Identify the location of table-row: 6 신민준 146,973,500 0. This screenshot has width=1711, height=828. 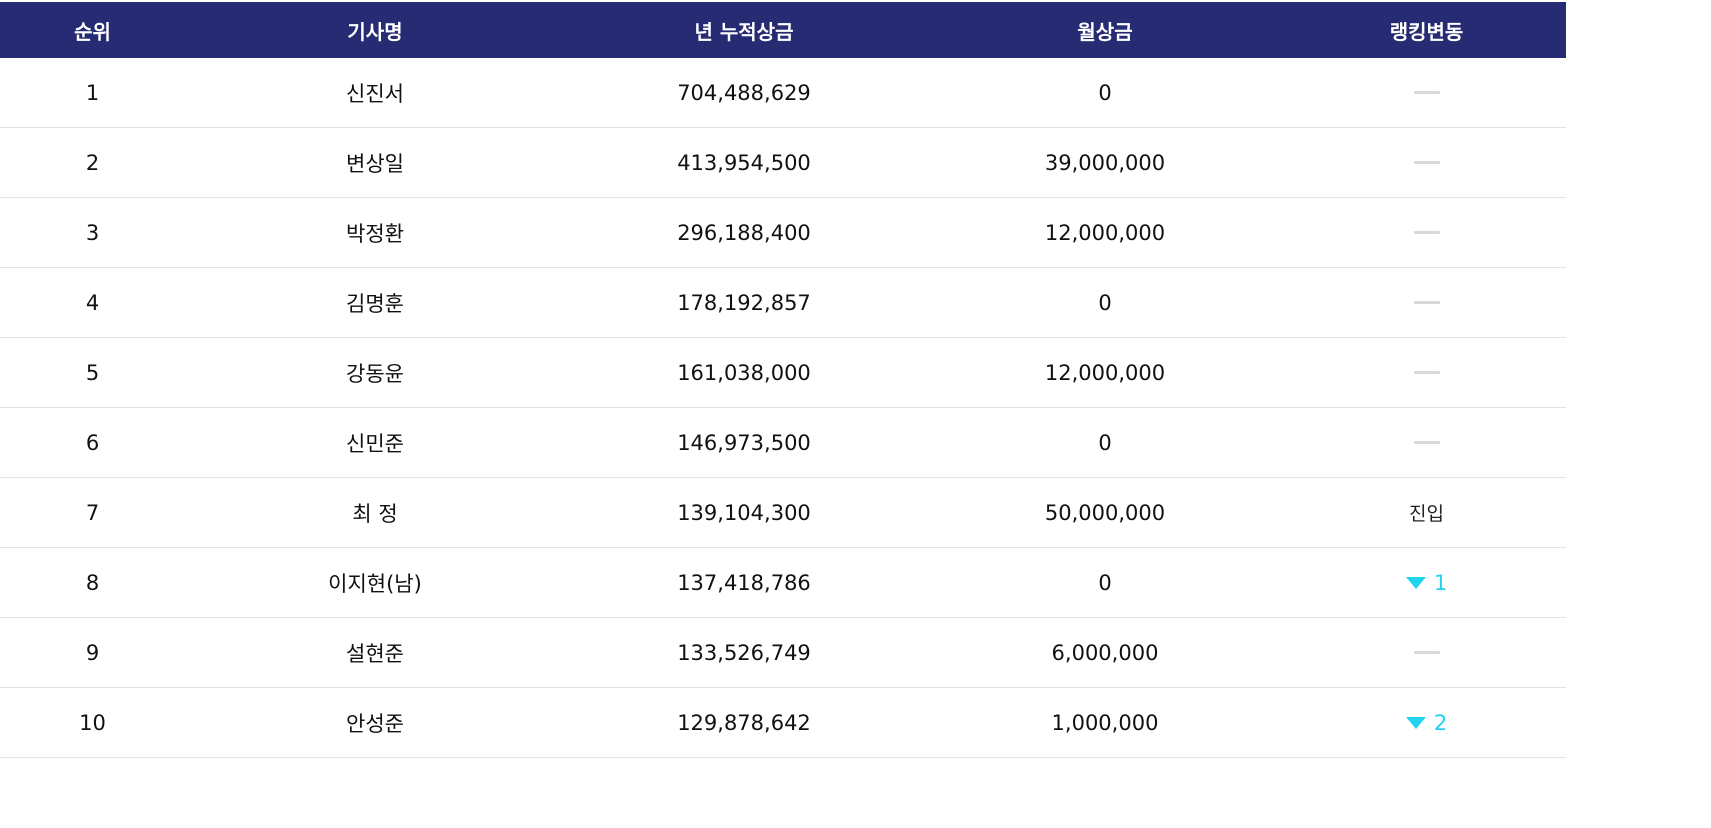
(783, 443).